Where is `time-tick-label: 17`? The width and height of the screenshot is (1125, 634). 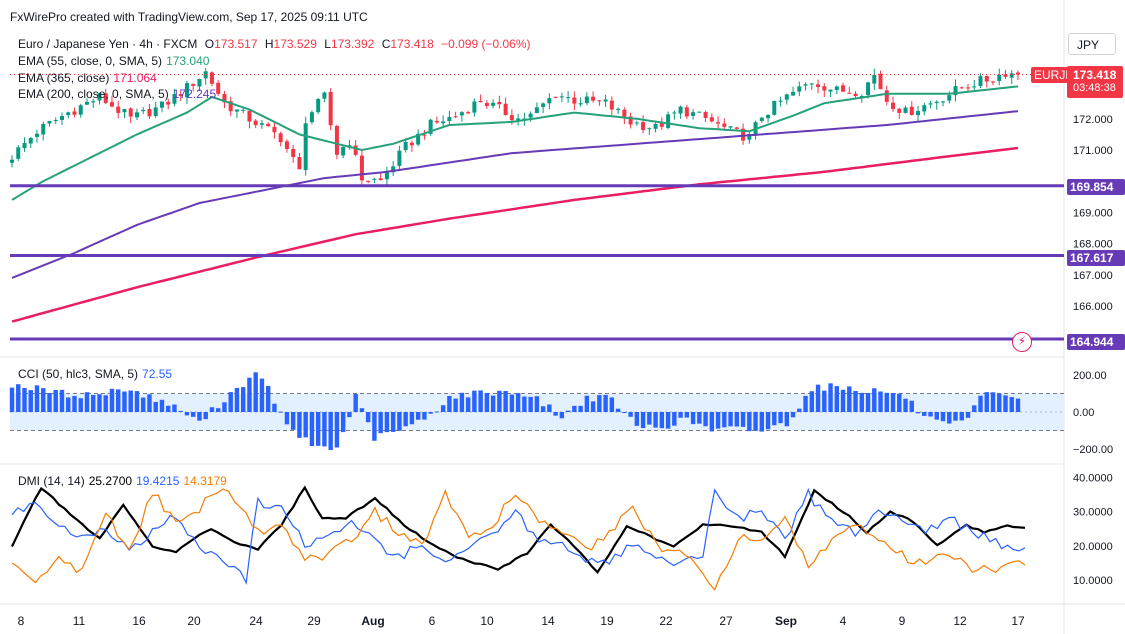 time-tick-label: 17 is located at coordinates (1018, 621).